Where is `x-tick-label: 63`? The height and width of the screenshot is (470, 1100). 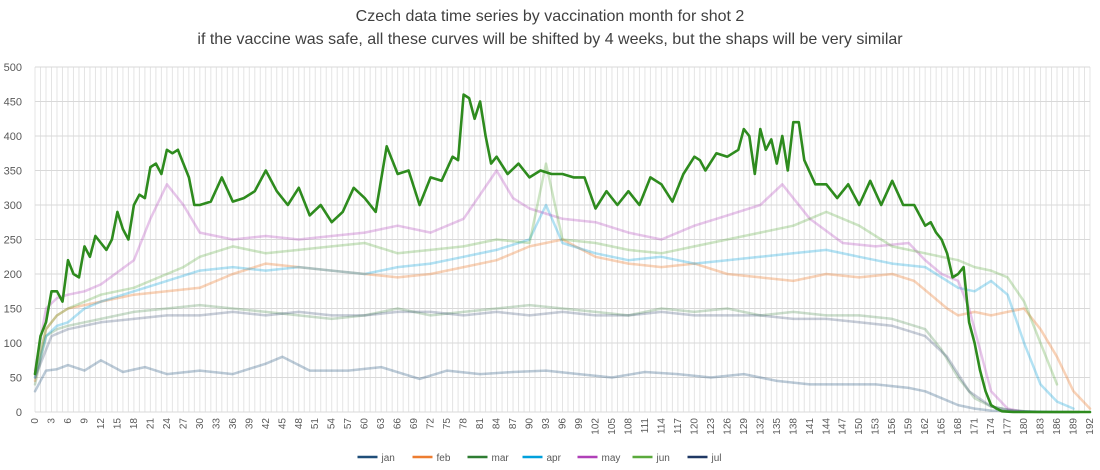 x-tick-label: 63 is located at coordinates (381, 424).